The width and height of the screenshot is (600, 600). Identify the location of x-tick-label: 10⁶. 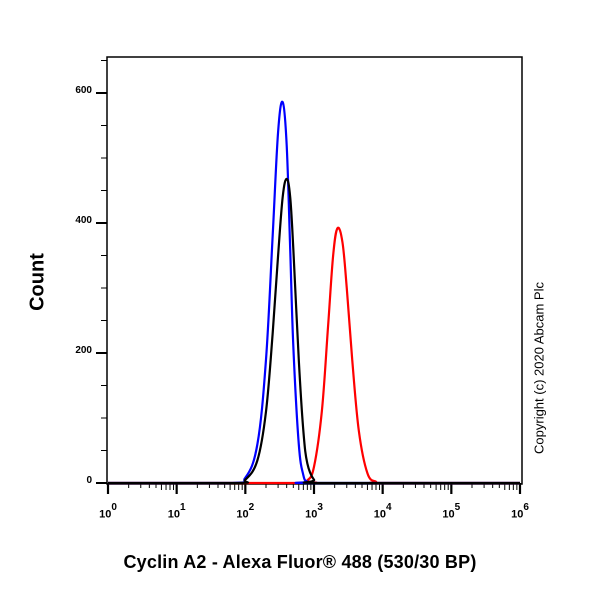
(520, 511).